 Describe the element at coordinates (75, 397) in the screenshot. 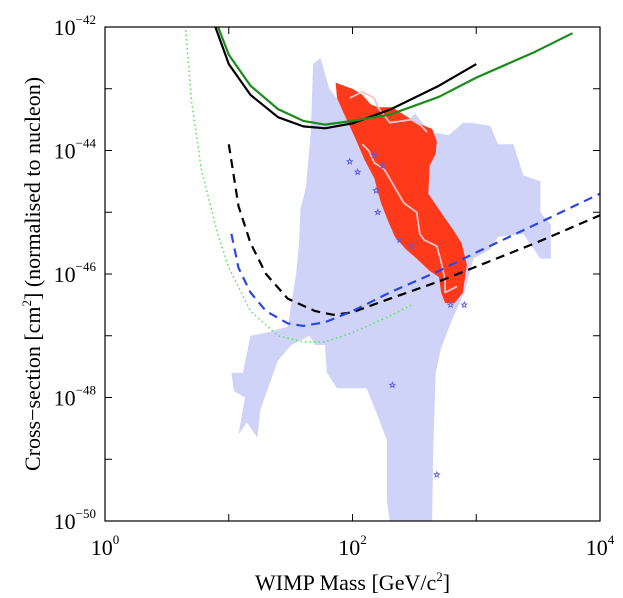

I see `y-tick-label-2: 10−48` at that location.